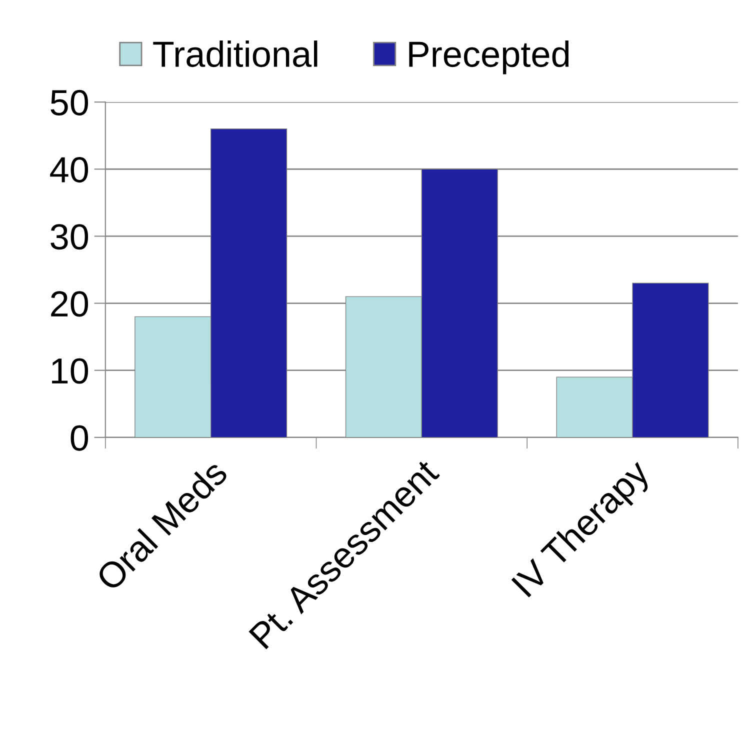 The image size is (753, 729). I want to click on y-tick-label: 30, so click(69, 237).